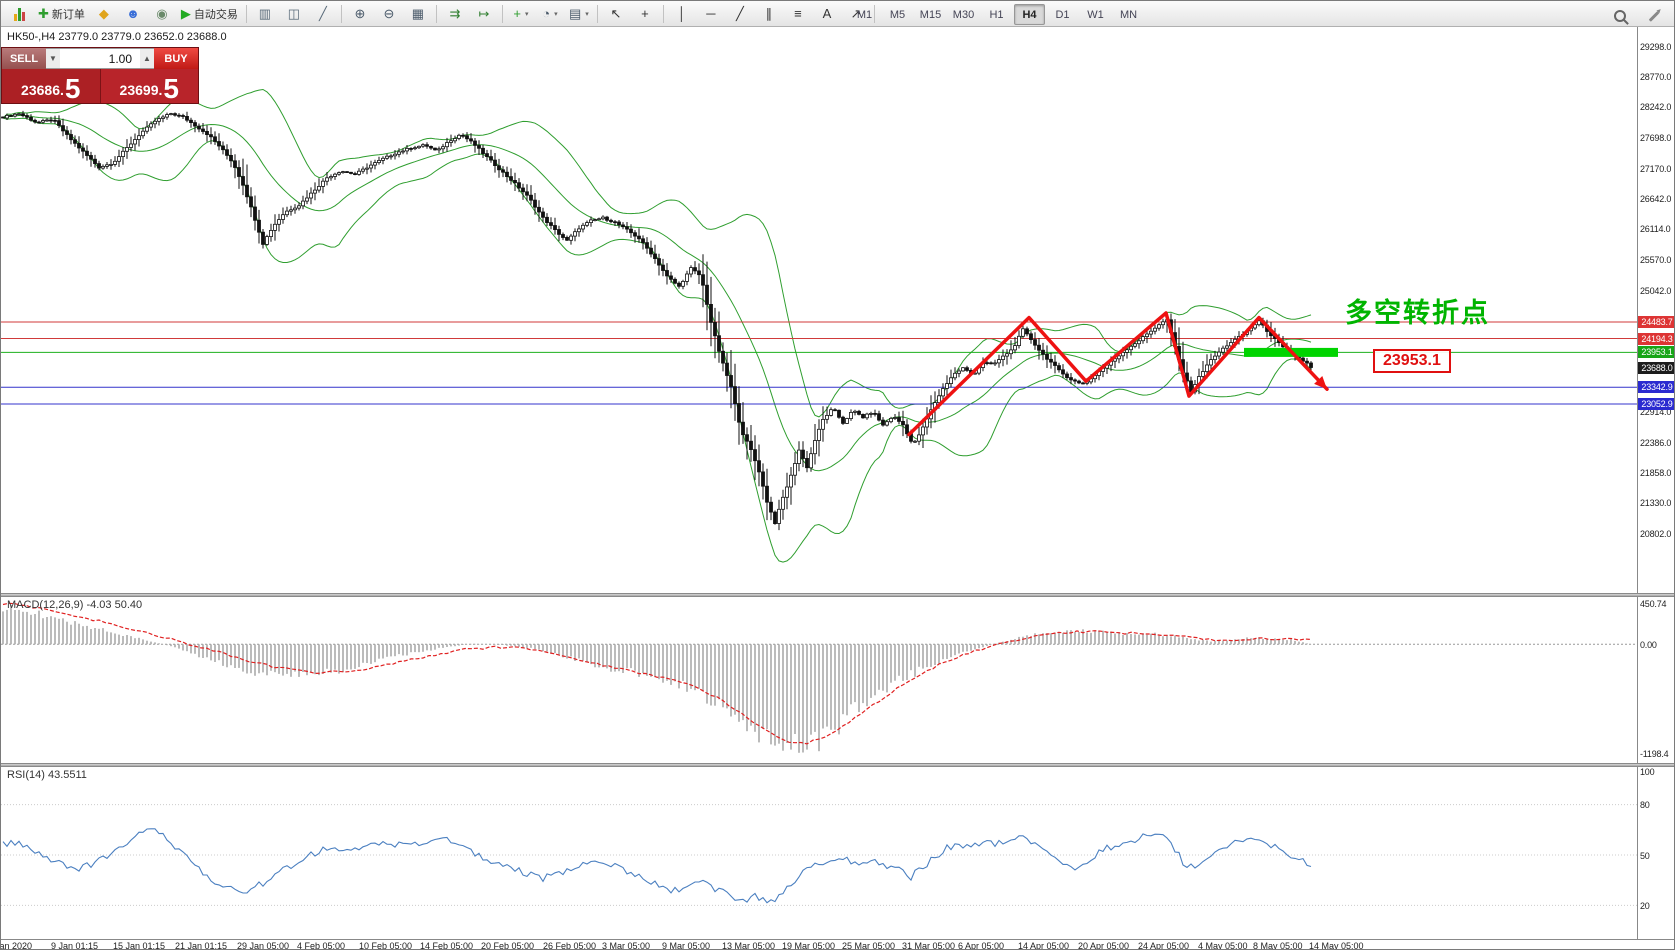 This screenshot has width=1675, height=950. I want to click on zoom-out-icon: ⊖, so click(389, 13).